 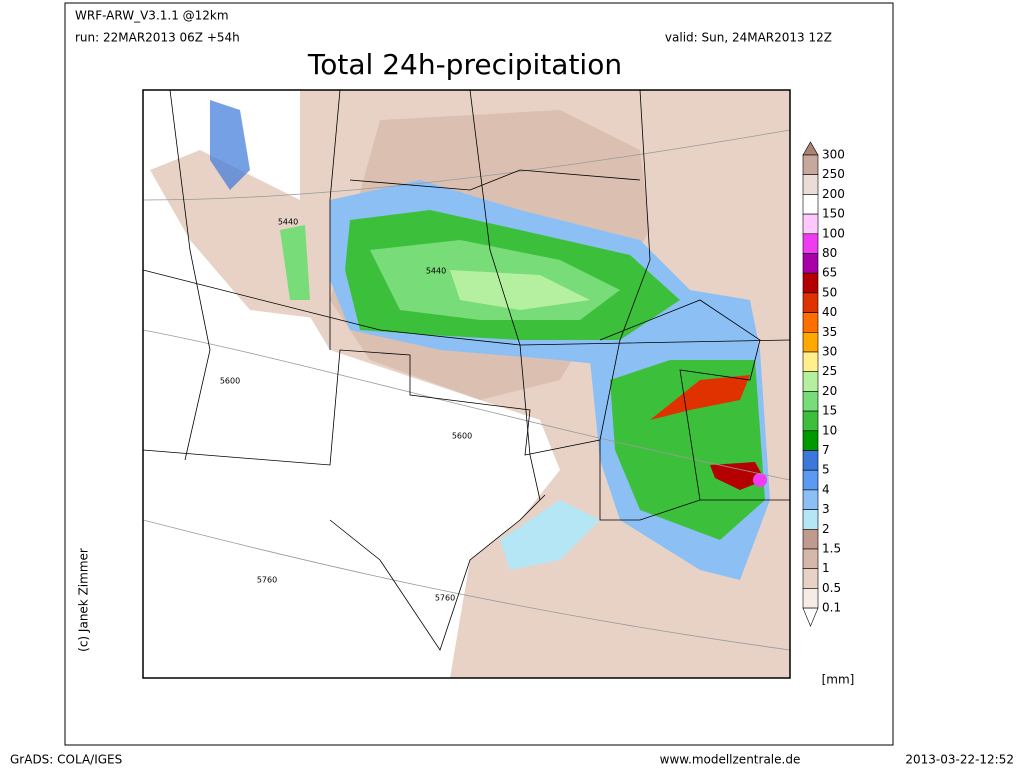 I want to click on colorbar-label: 50, so click(x=829, y=292).